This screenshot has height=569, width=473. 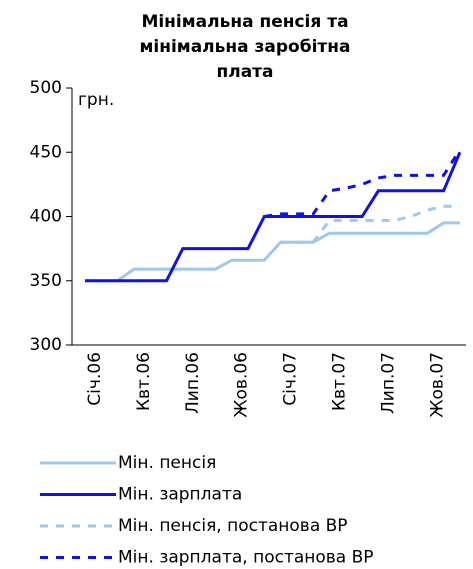 What do you see at coordinates (144, 381) in the screenshot?
I see `x-tick-label: Квт.06` at bounding box center [144, 381].